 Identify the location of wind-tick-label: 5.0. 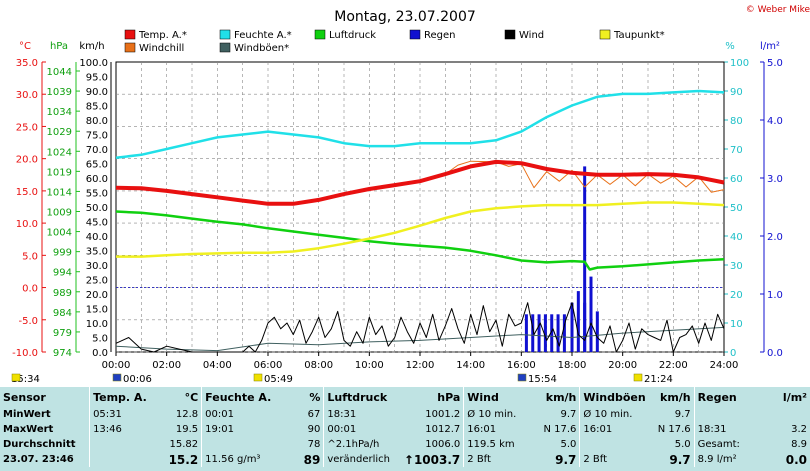
(100, 339).